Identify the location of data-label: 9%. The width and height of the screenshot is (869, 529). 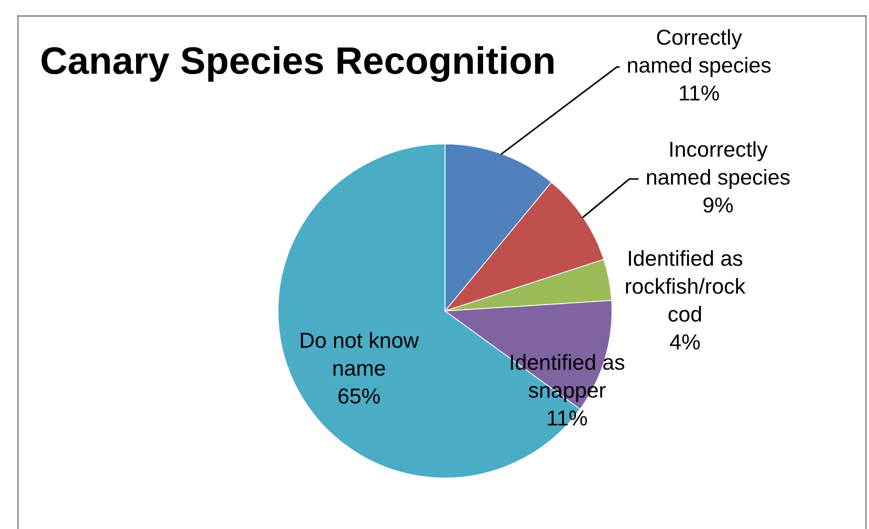
(718, 205).